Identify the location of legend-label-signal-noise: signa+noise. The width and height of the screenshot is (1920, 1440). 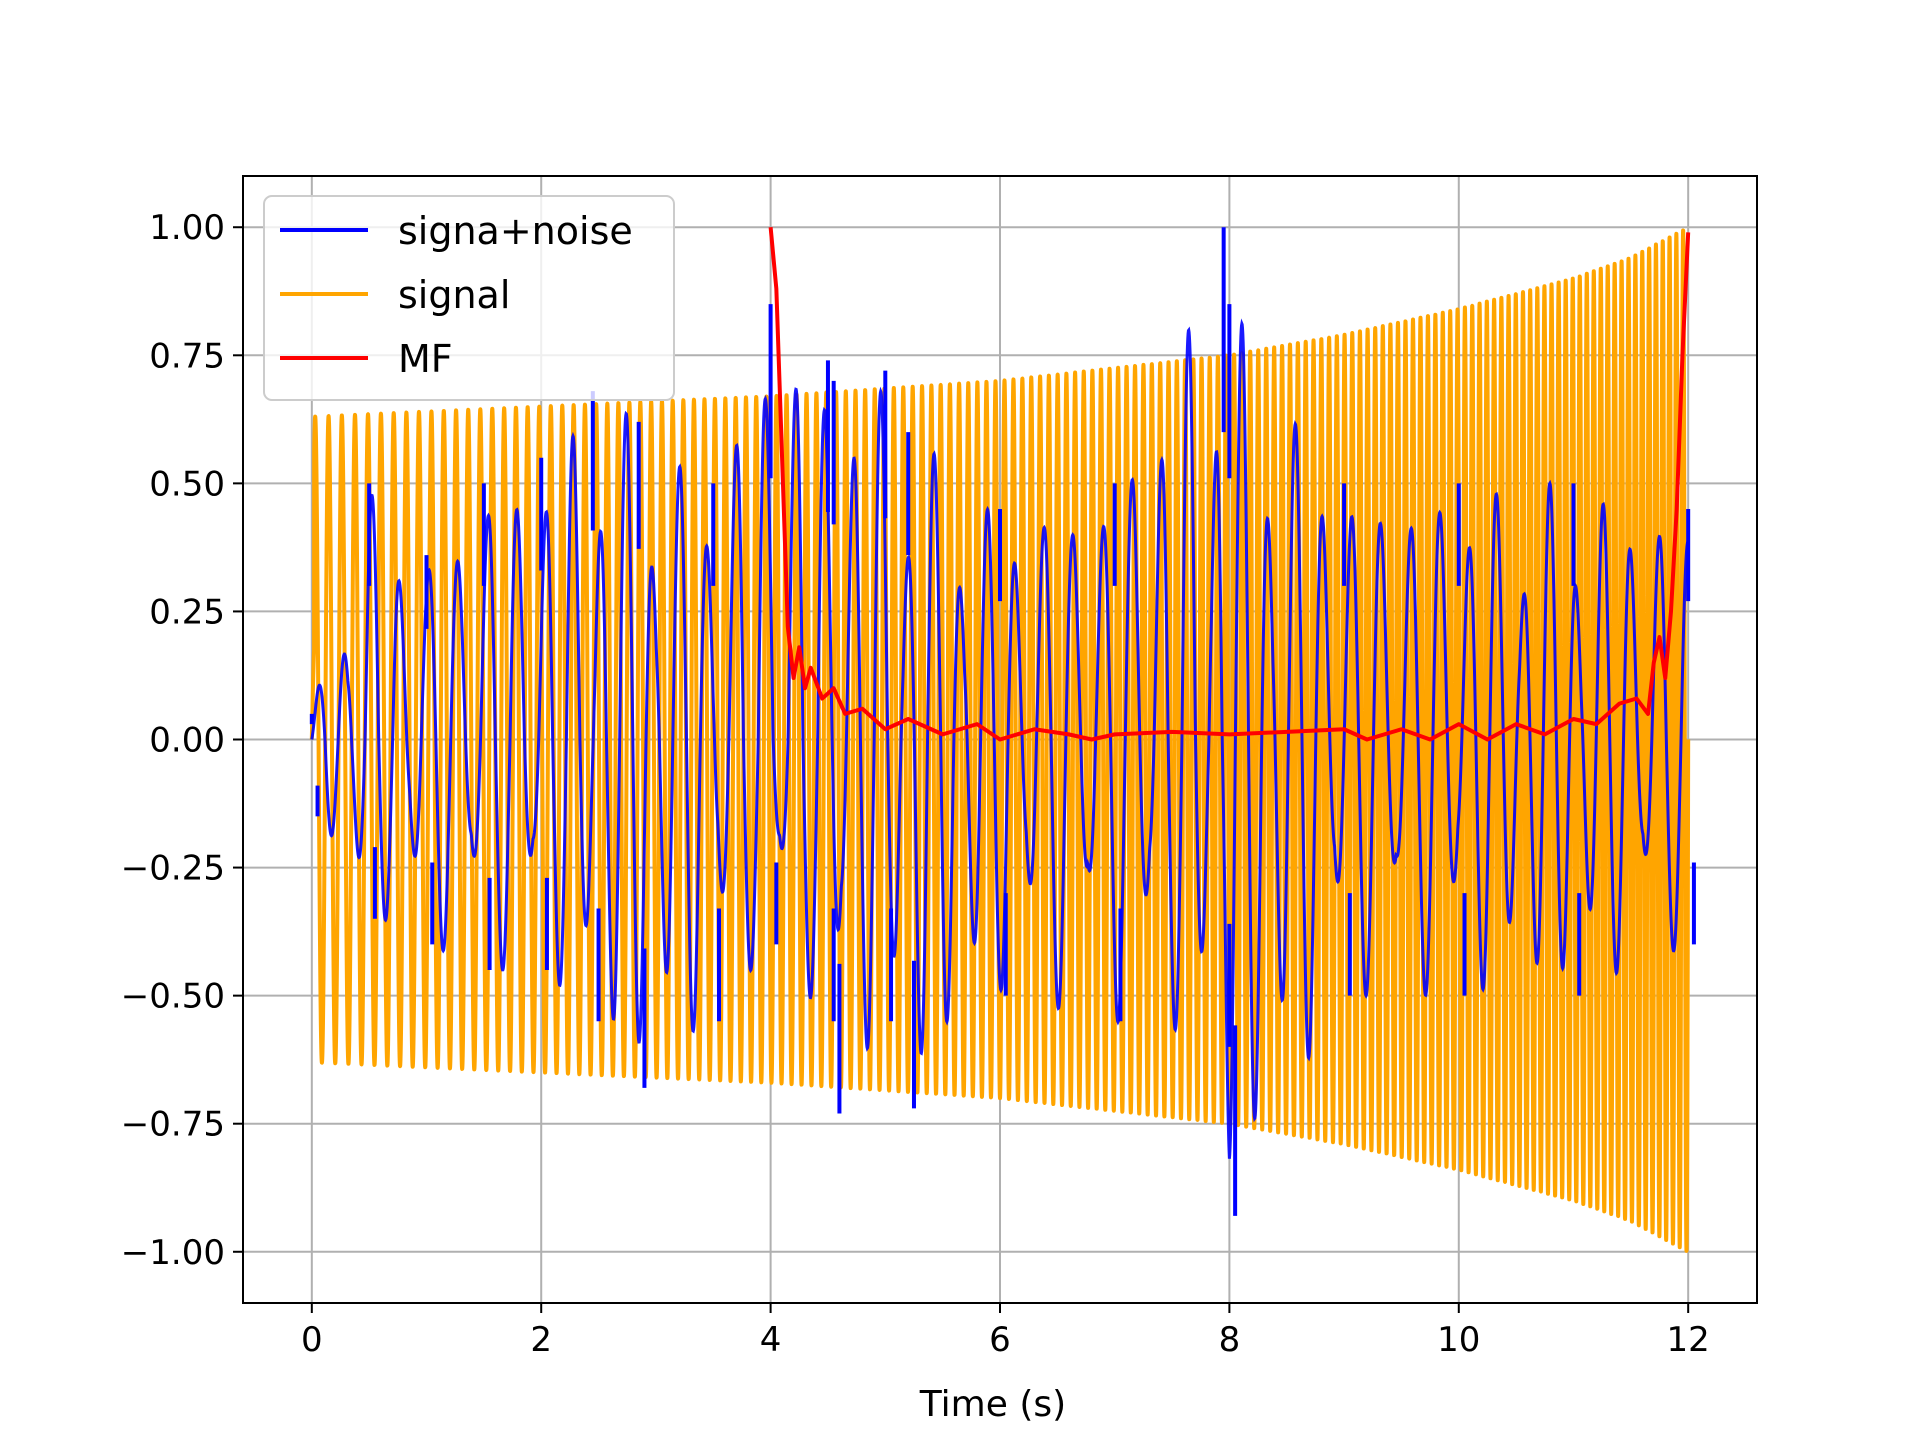
(515, 231).